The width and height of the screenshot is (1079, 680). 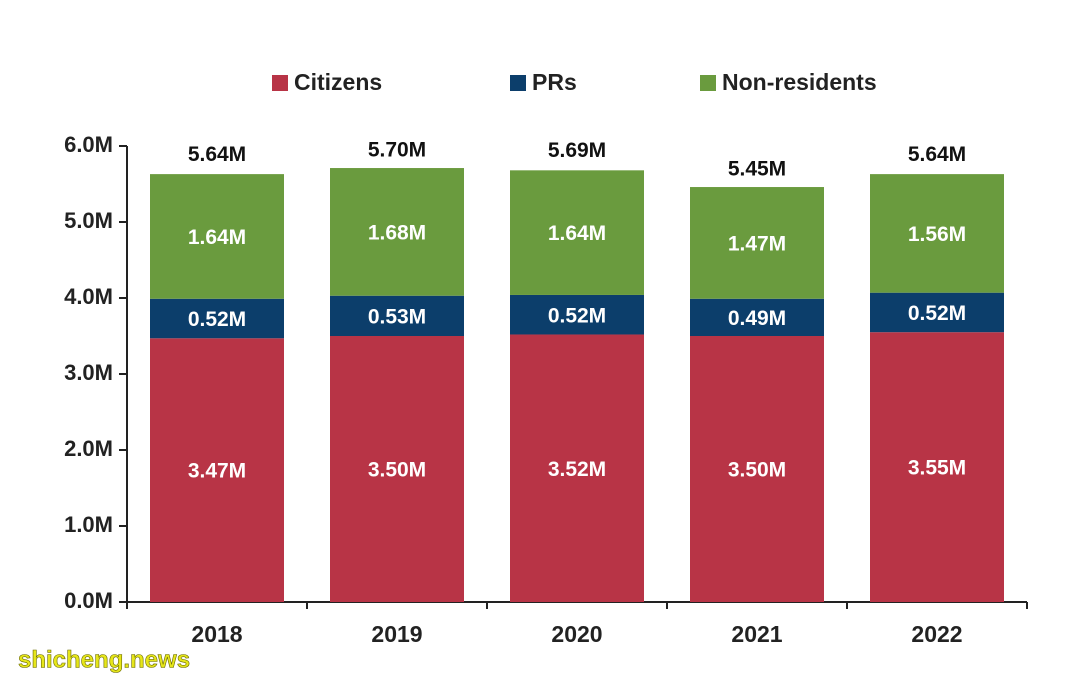 I want to click on value-label: 0.53M, so click(x=397, y=316).